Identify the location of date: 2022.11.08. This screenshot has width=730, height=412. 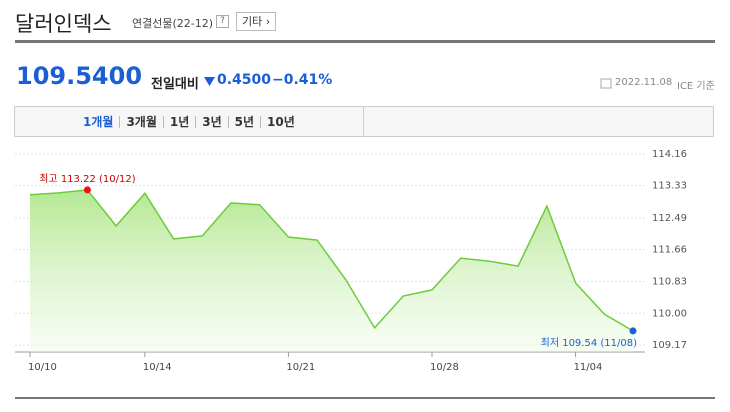
(644, 82).